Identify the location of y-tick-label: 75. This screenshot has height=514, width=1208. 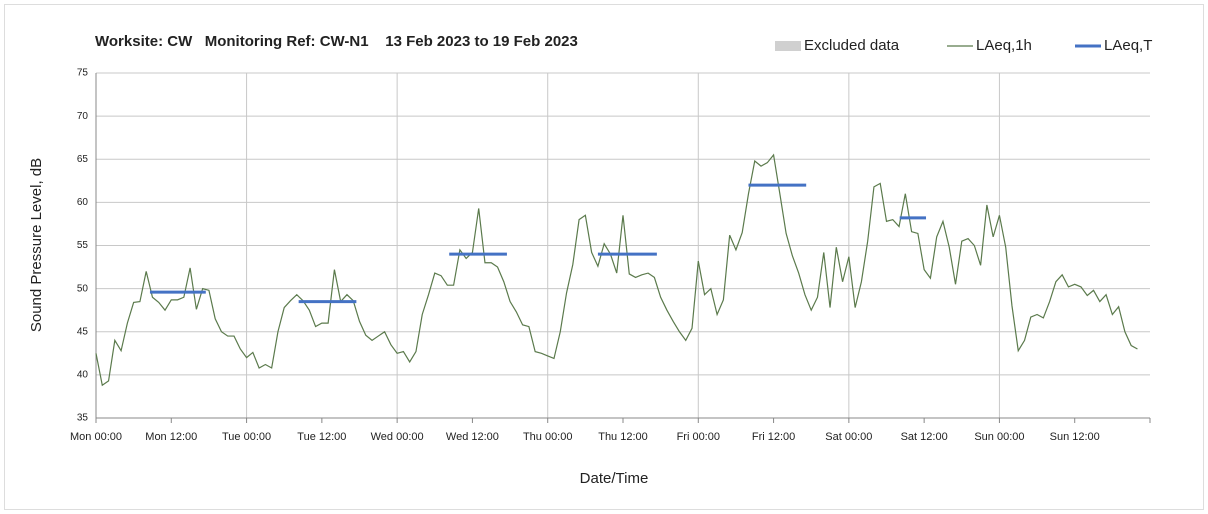
(83, 73).